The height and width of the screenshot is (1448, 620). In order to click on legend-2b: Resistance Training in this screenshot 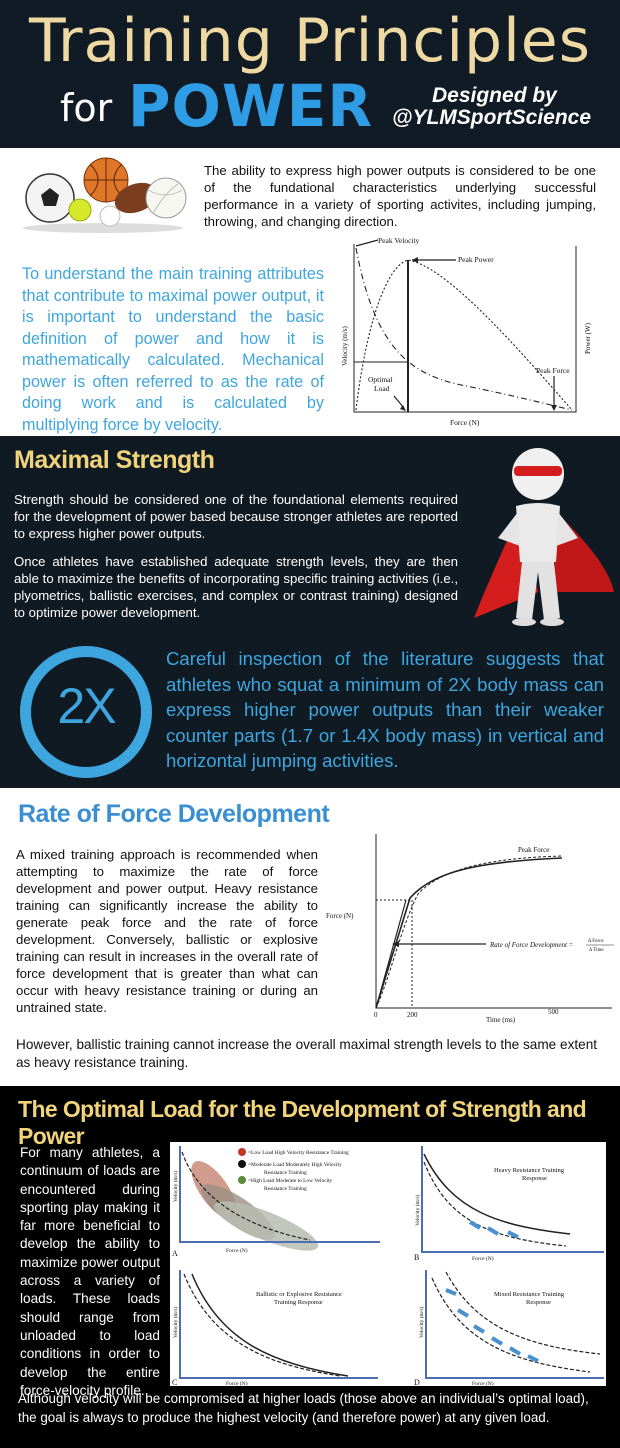, I will do `click(285, 1173)`.